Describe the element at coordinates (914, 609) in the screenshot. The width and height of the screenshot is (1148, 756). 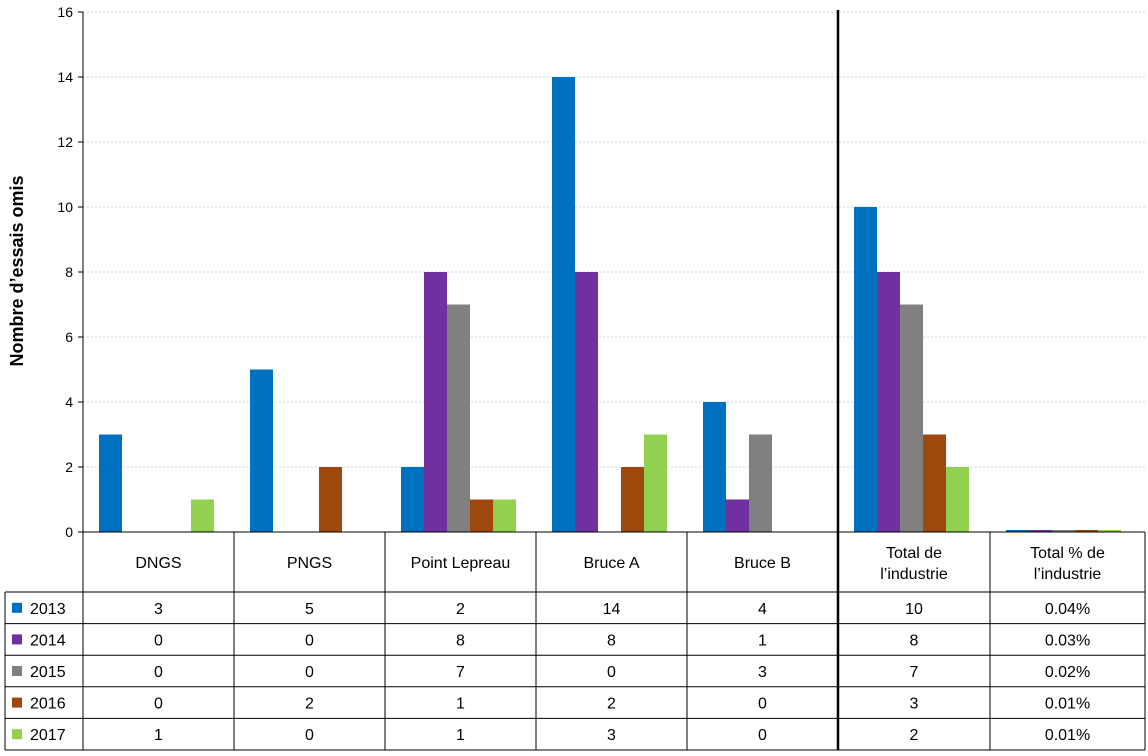
I see `table-cell: 10` at that location.